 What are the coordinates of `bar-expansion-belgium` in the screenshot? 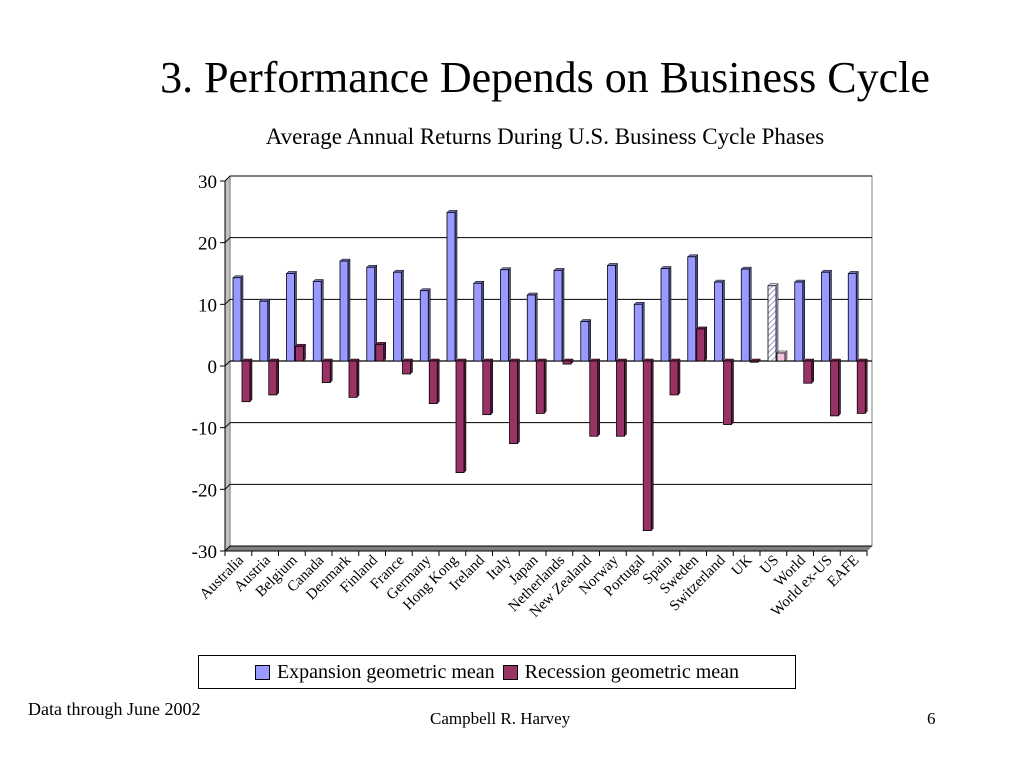 It's located at (291, 316).